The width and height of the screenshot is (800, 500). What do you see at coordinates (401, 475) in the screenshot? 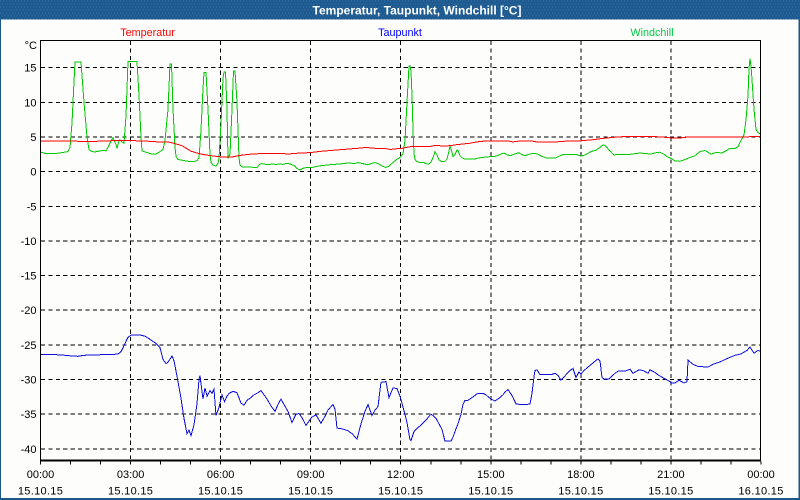
I see `svg-text: 12:00` at bounding box center [401, 475].